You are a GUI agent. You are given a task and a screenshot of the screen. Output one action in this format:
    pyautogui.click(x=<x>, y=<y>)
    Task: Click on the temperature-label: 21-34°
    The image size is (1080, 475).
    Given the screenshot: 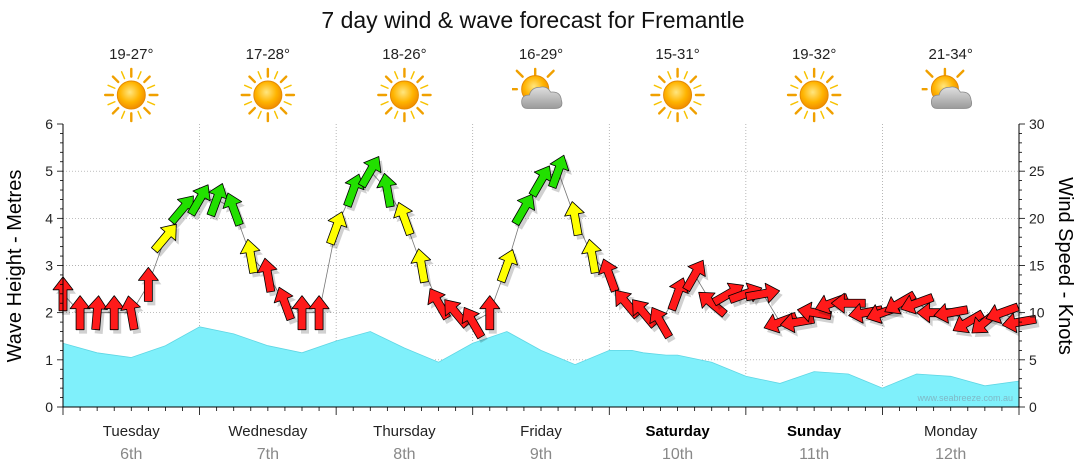 What is the action you would take?
    pyautogui.click(x=951, y=54)
    